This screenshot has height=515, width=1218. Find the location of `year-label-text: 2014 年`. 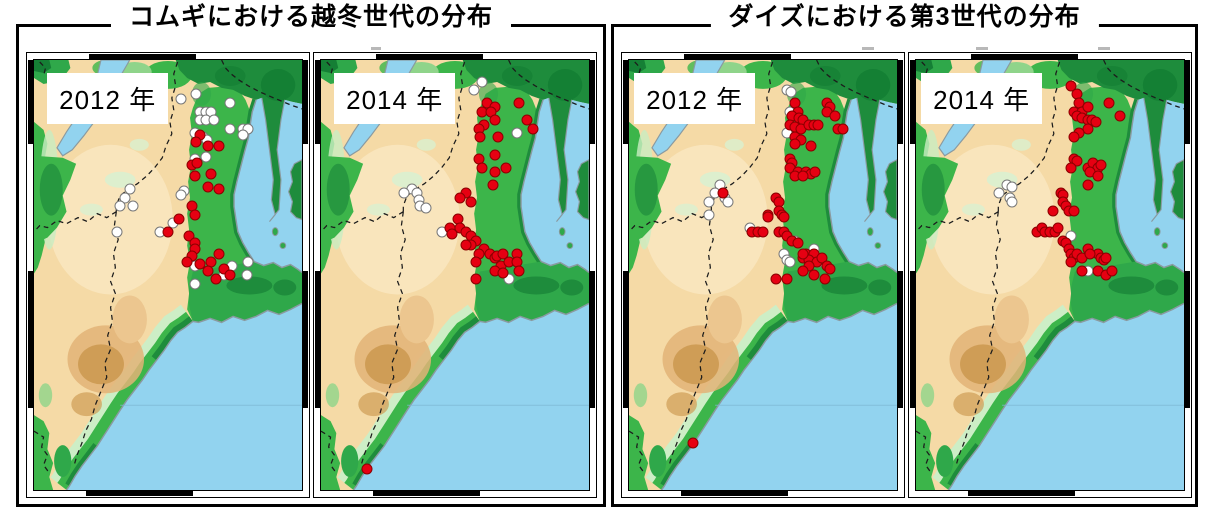

year-label-text: 2014 年 is located at coordinates (982, 100).